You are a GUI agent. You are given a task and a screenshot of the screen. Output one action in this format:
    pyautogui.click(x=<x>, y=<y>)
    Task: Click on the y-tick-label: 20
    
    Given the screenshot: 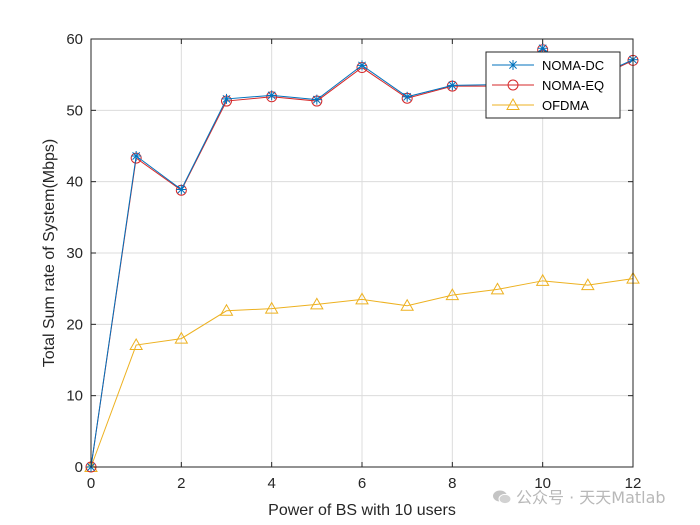 What is the action you would take?
    pyautogui.click(x=74, y=324)
    